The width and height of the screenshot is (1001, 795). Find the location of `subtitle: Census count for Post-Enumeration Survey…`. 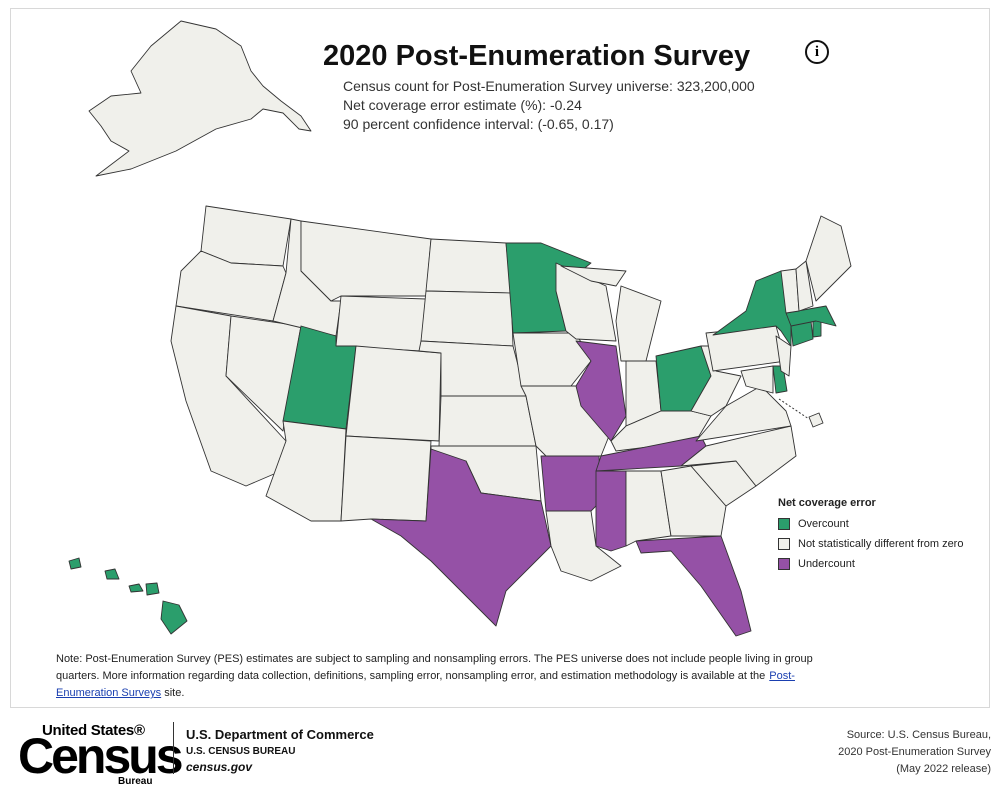

subtitle: Census count for Post-Enumeration Survey… is located at coordinates (549, 105).